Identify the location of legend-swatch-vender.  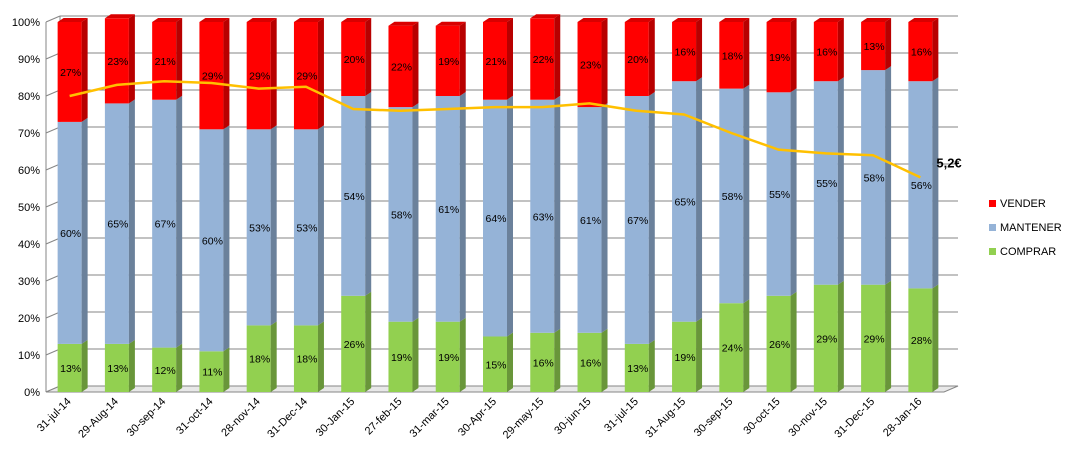
(992, 203).